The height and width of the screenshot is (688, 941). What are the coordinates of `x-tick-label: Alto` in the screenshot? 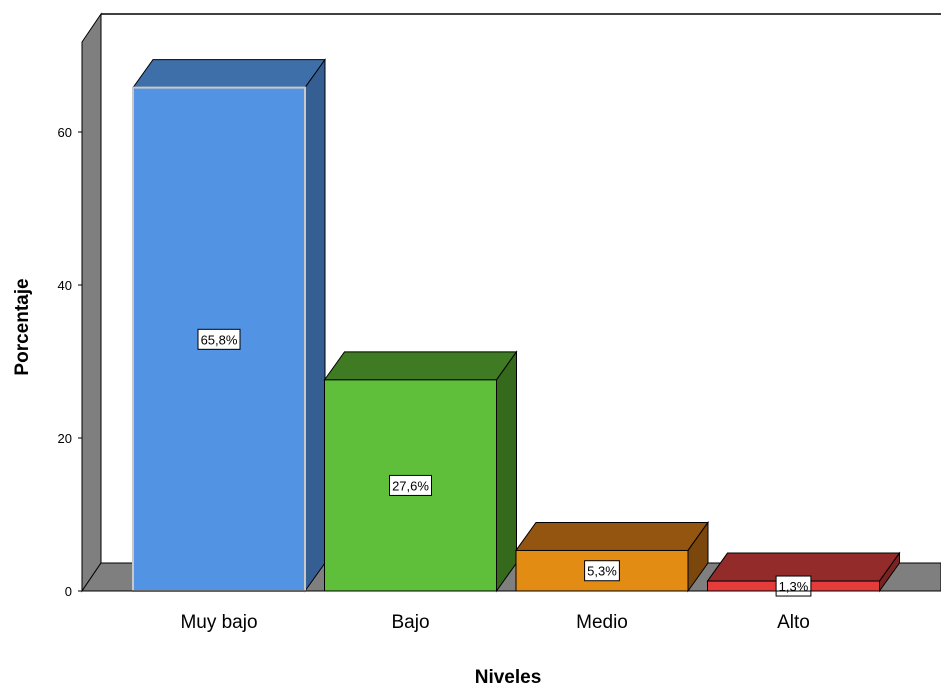 It's located at (793, 622).